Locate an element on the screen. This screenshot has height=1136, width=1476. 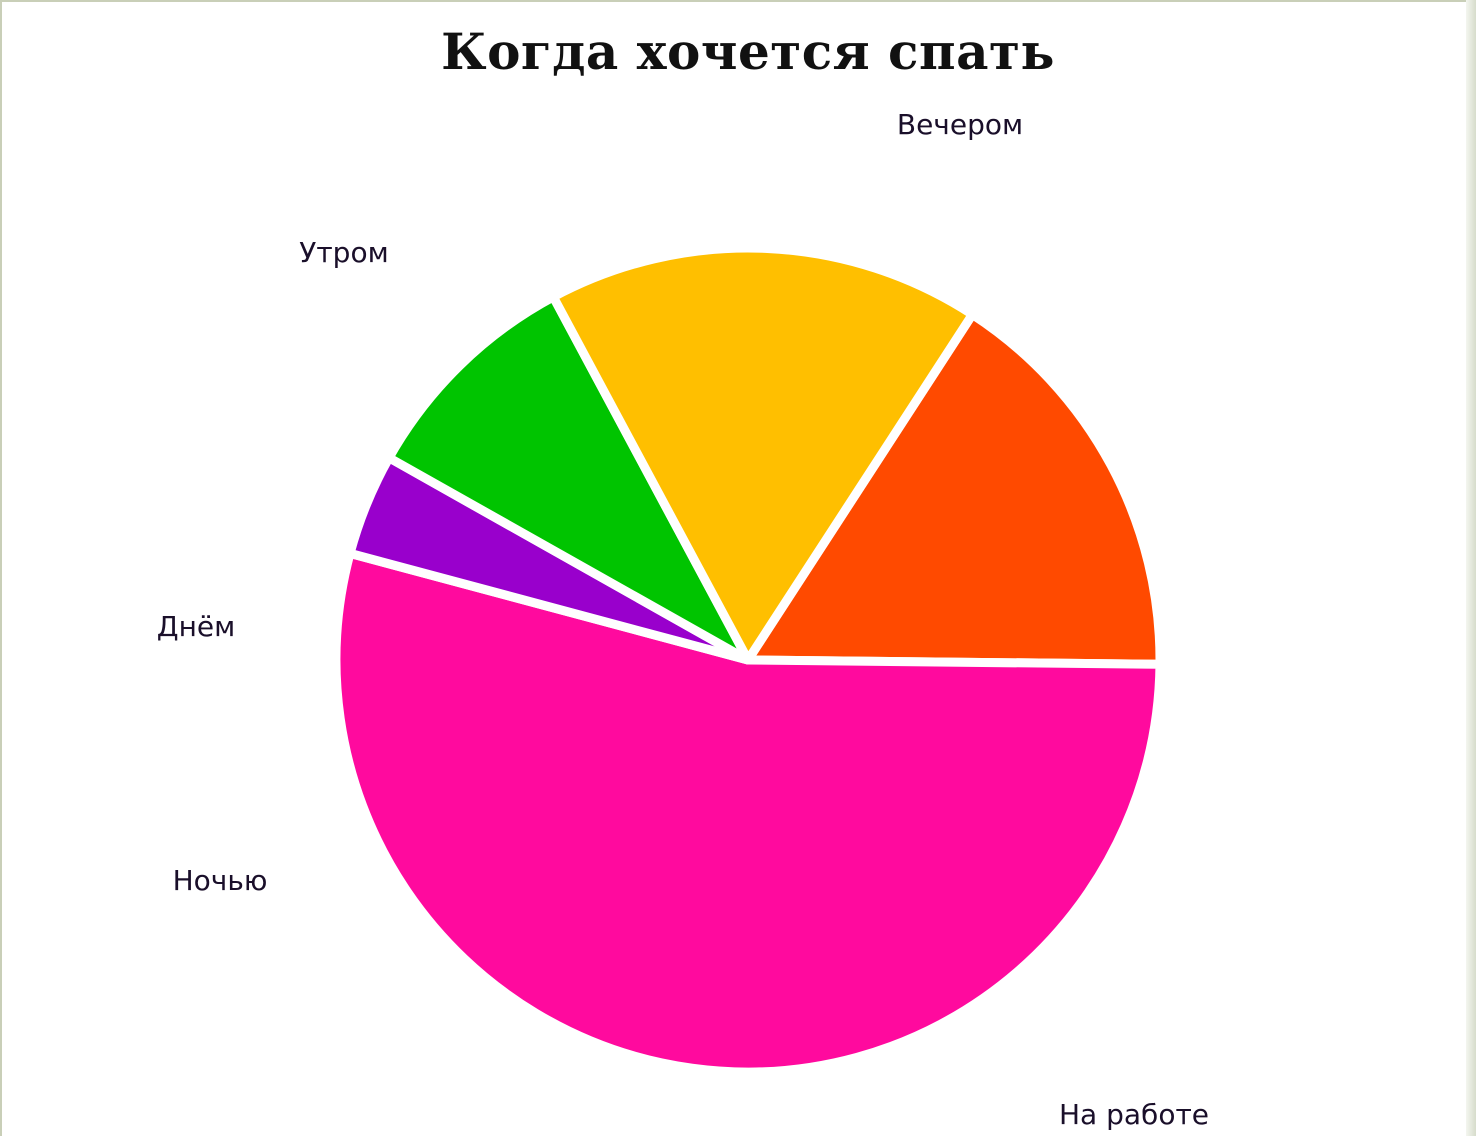
slice-label-5: Утром is located at coordinates (343, 252).